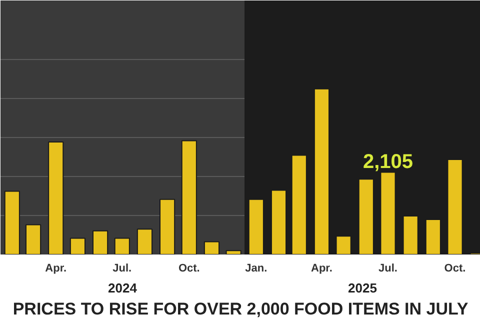 The height and width of the screenshot is (320, 480). Describe the element at coordinates (123, 288) in the screenshot. I see `text: 2024` at that location.